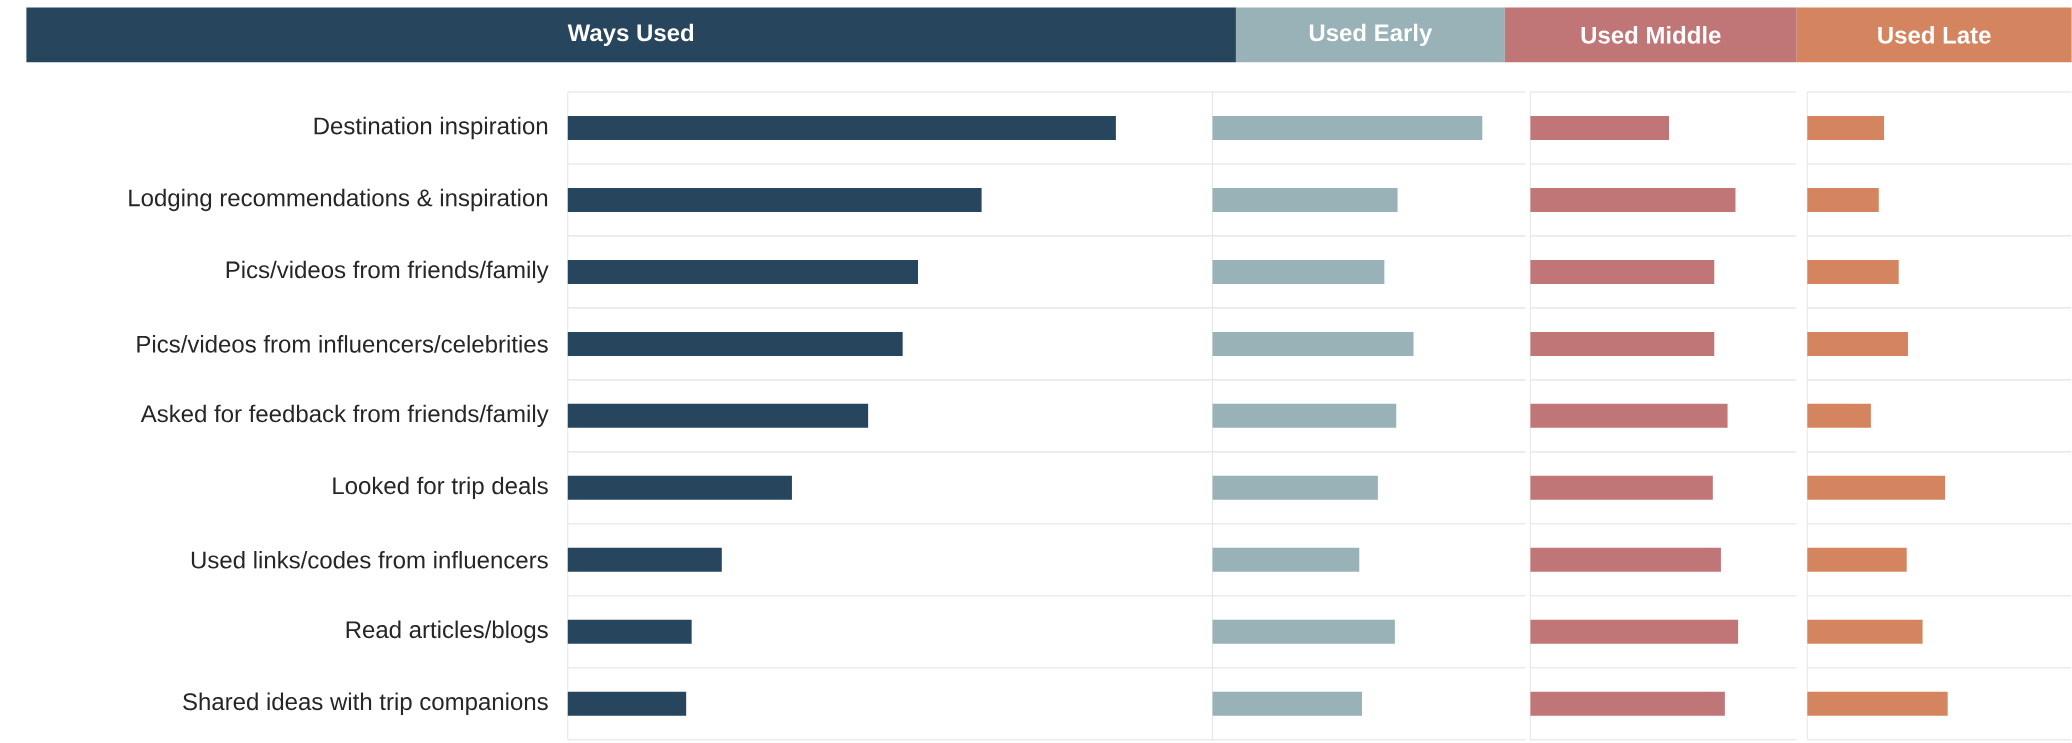 The height and width of the screenshot is (743, 2072). What do you see at coordinates (447, 632) in the screenshot?
I see `y-tick-label: Read articles/blogs` at bounding box center [447, 632].